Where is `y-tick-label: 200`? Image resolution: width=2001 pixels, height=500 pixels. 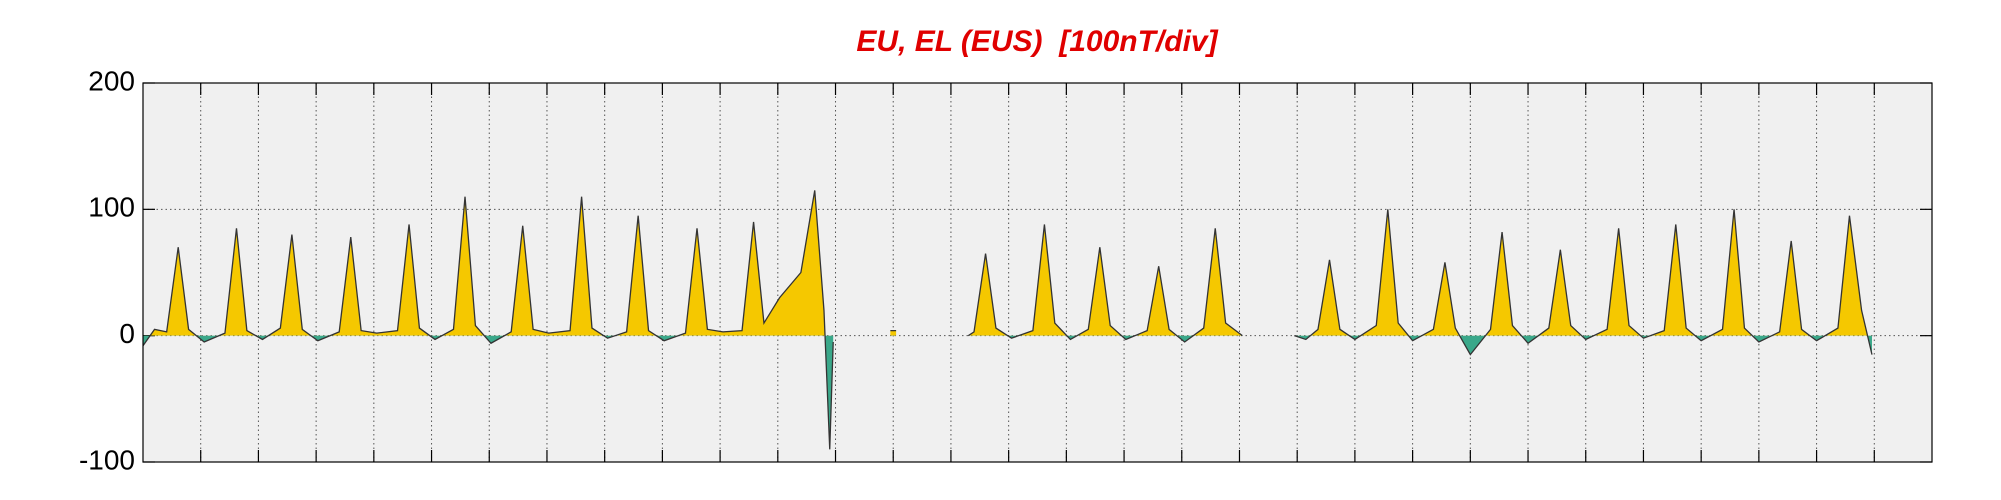
y-tick-label: 200 is located at coordinates (111, 80).